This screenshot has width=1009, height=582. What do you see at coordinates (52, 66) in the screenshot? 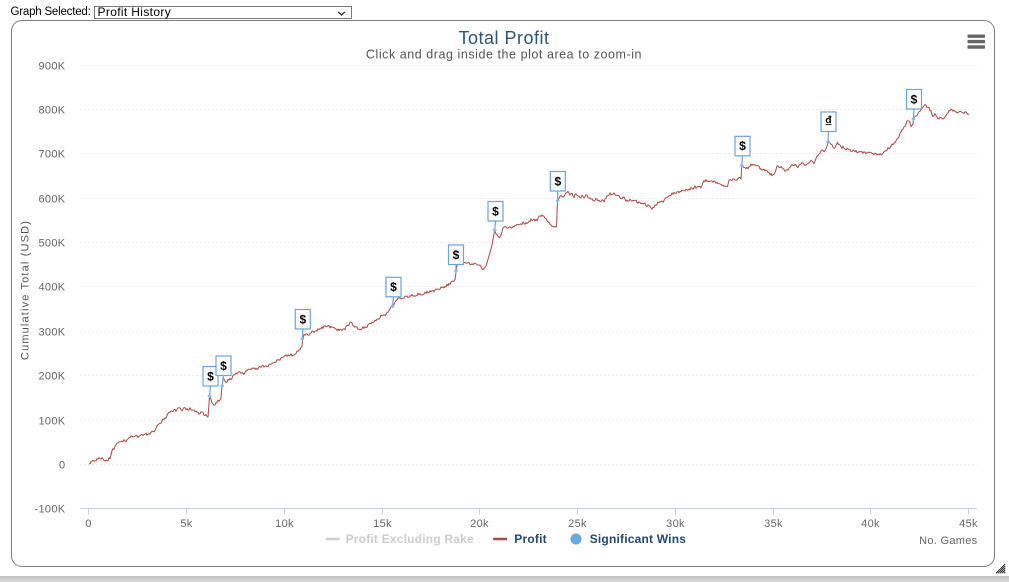
I see `svg-text: 900K` at bounding box center [52, 66].